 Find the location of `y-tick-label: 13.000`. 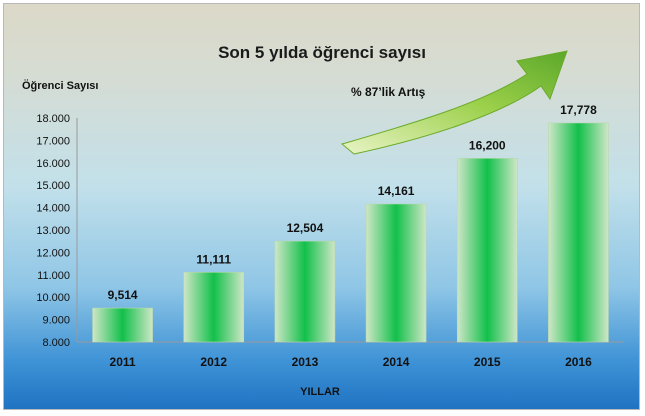

y-tick-label: 13.000 is located at coordinates (53, 231).